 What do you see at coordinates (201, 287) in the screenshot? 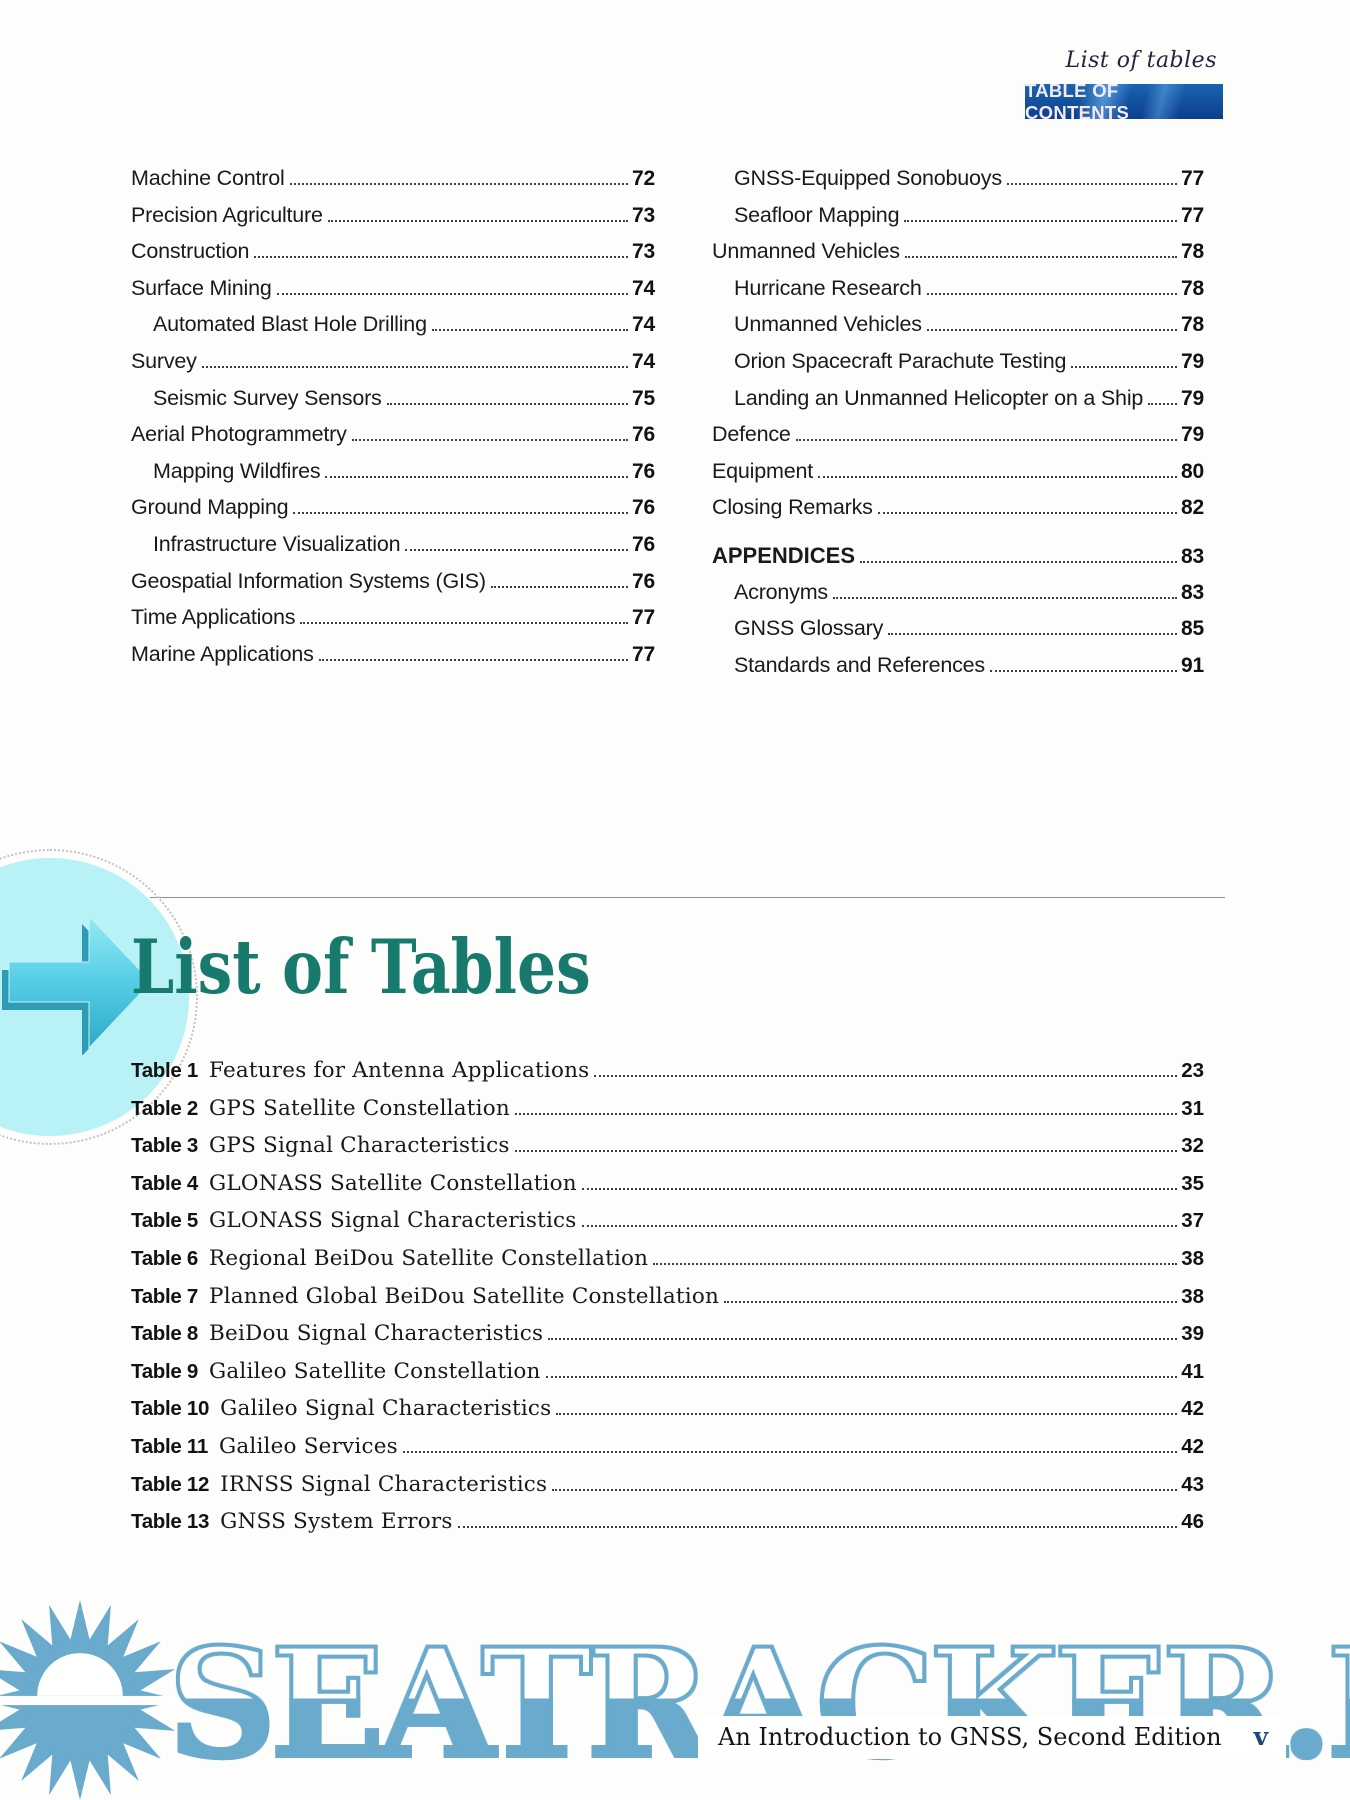
I see `toc-entry-label: Surface Mining` at bounding box center [201, 287].